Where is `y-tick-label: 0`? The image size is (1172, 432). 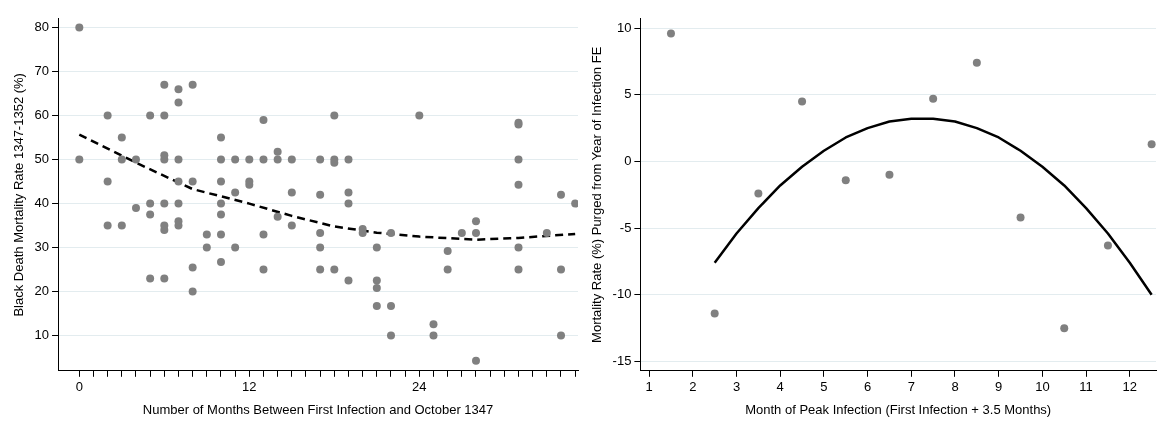
y-tick-label: 0 is located at coordinates (628, 161).